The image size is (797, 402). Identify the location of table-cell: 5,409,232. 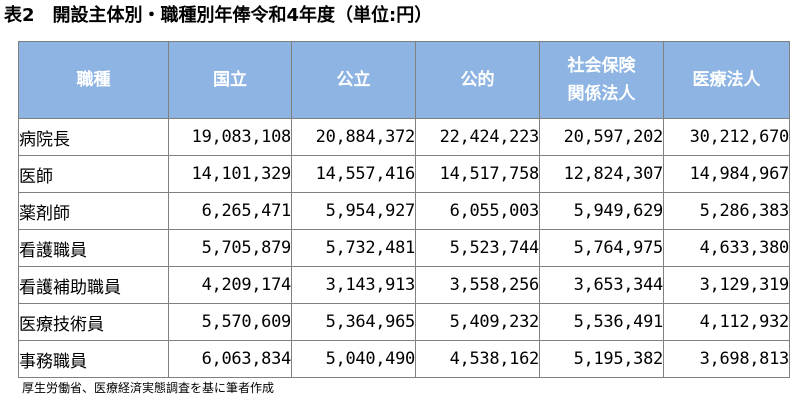
(477, 322).